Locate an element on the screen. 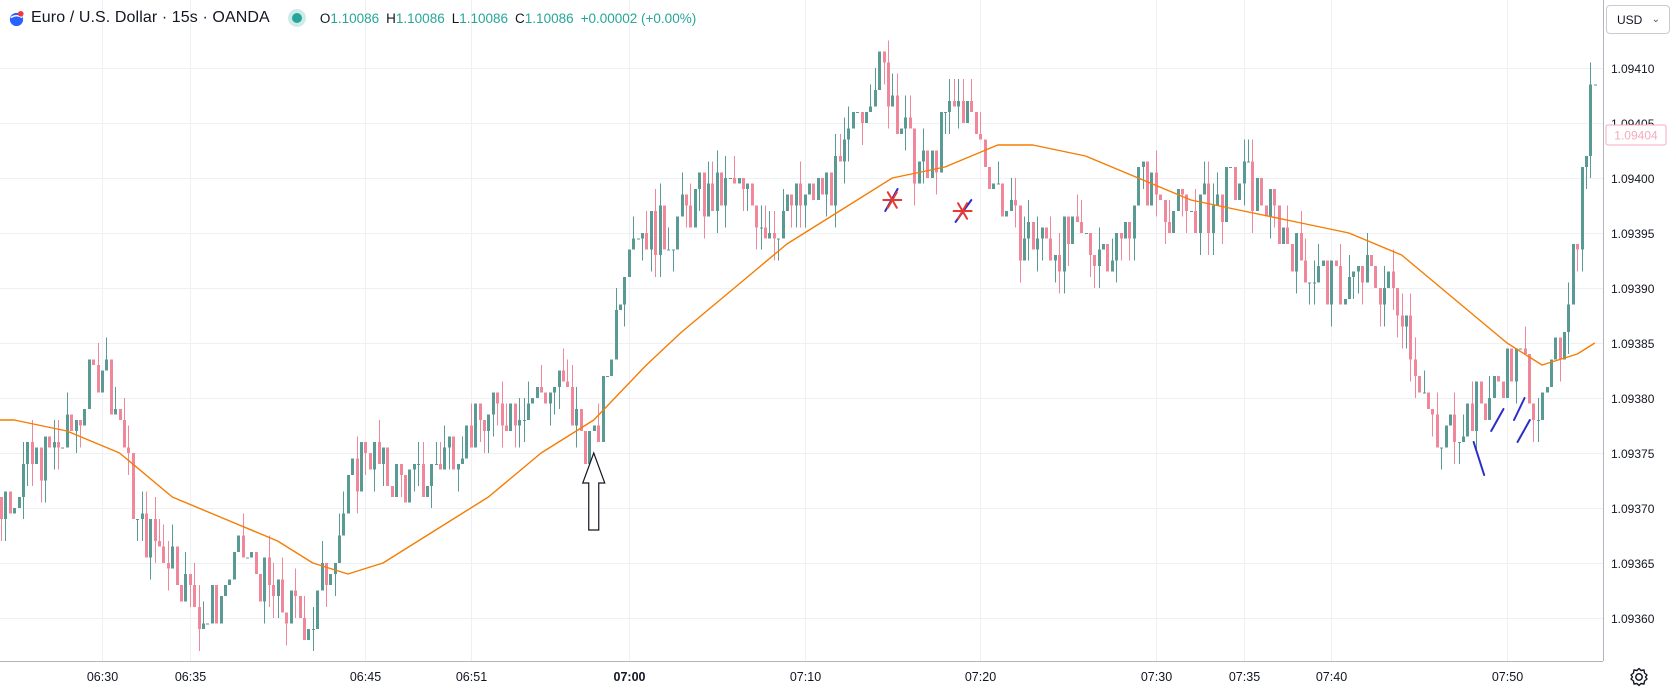 This screenshot has width=1676, height=695. time-tick-label: 07:20 is located at coordinates (980, 677).